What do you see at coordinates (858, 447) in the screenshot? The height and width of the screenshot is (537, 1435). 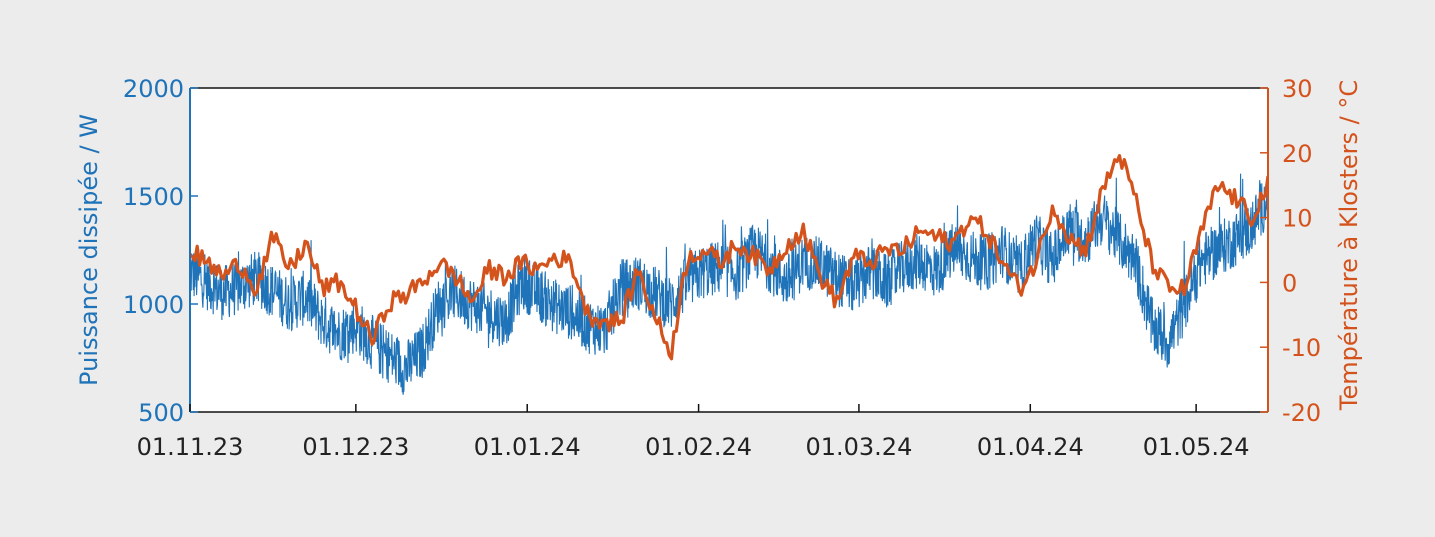 I see `x-tick-label: 01.03.24` at bounding box center [858, 447].